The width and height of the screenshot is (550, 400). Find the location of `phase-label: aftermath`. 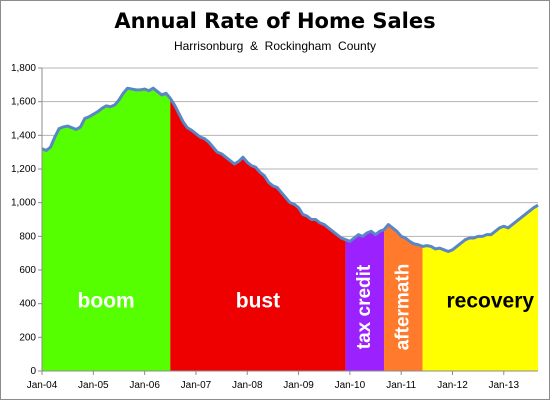

phase-label: aftermath is located at coordinates (402, 307).